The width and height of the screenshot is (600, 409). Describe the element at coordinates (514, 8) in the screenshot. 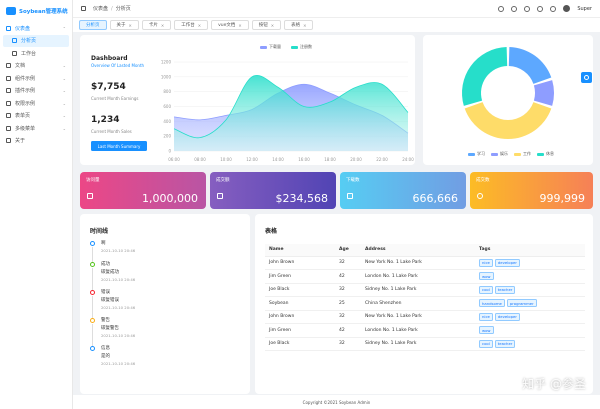

I see `github-icon` at that location.